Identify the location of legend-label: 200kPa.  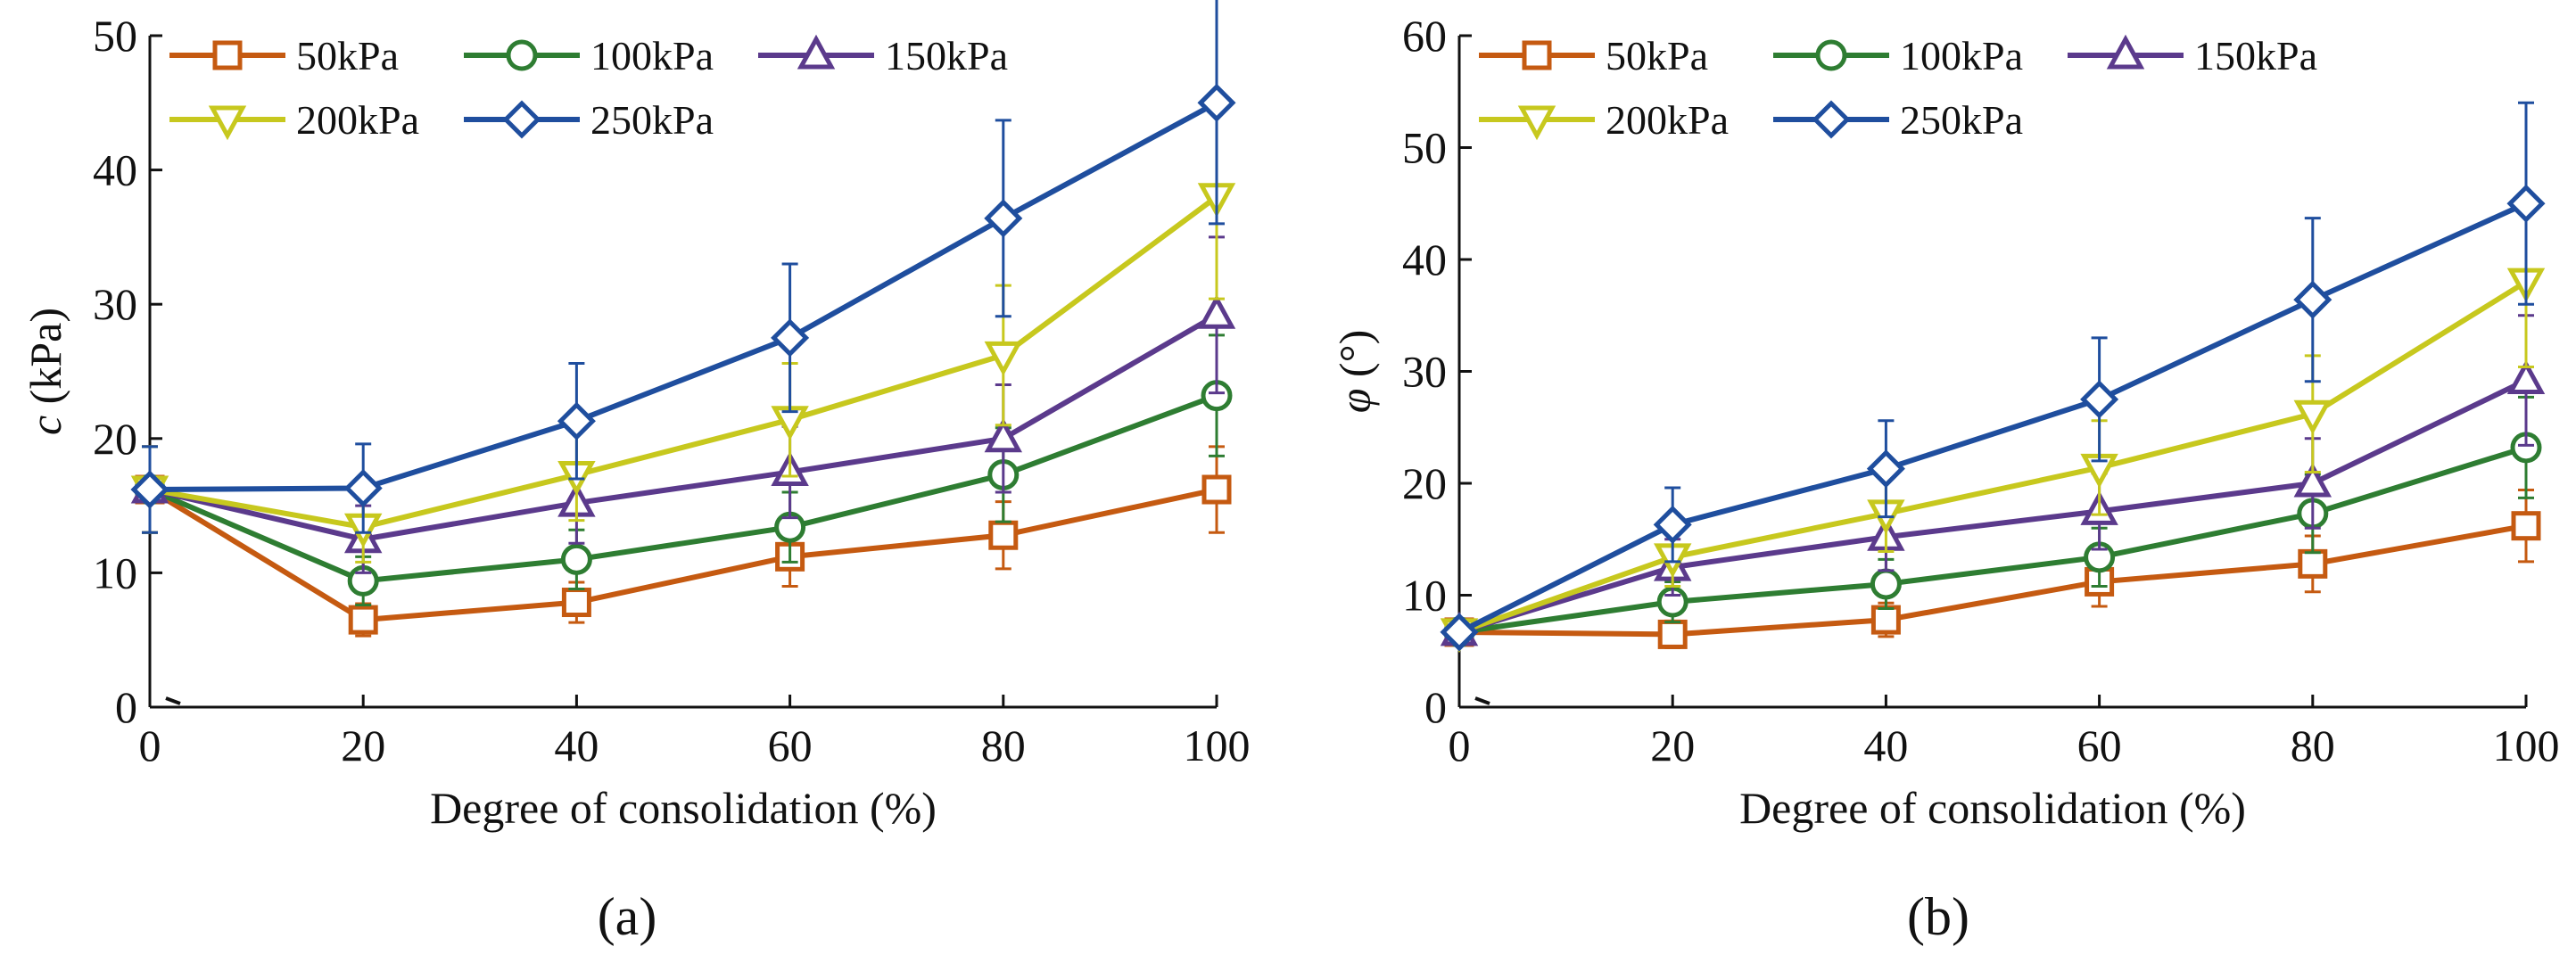
(357, 120).